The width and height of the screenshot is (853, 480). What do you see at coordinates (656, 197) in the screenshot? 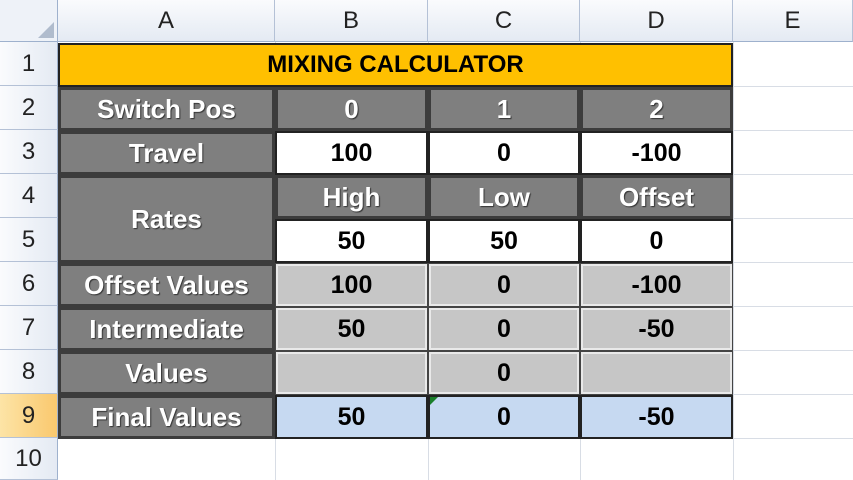
I see `rates-header-offset: Offset` at bounding box center [656, 197].